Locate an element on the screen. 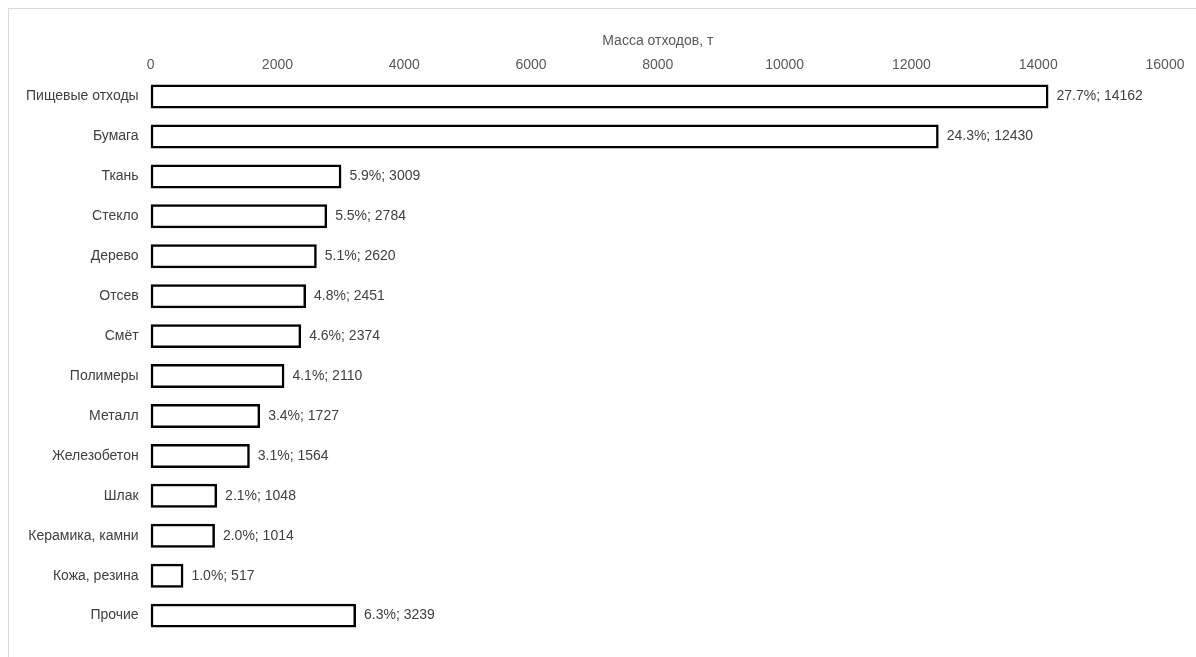  y-tick-label: Дерево is located at coordinates (114, 255).